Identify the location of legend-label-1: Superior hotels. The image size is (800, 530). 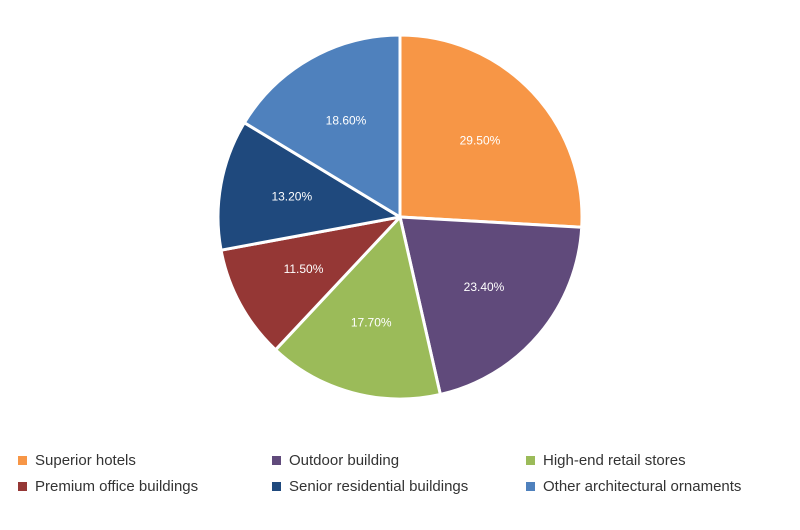
(85, 460).